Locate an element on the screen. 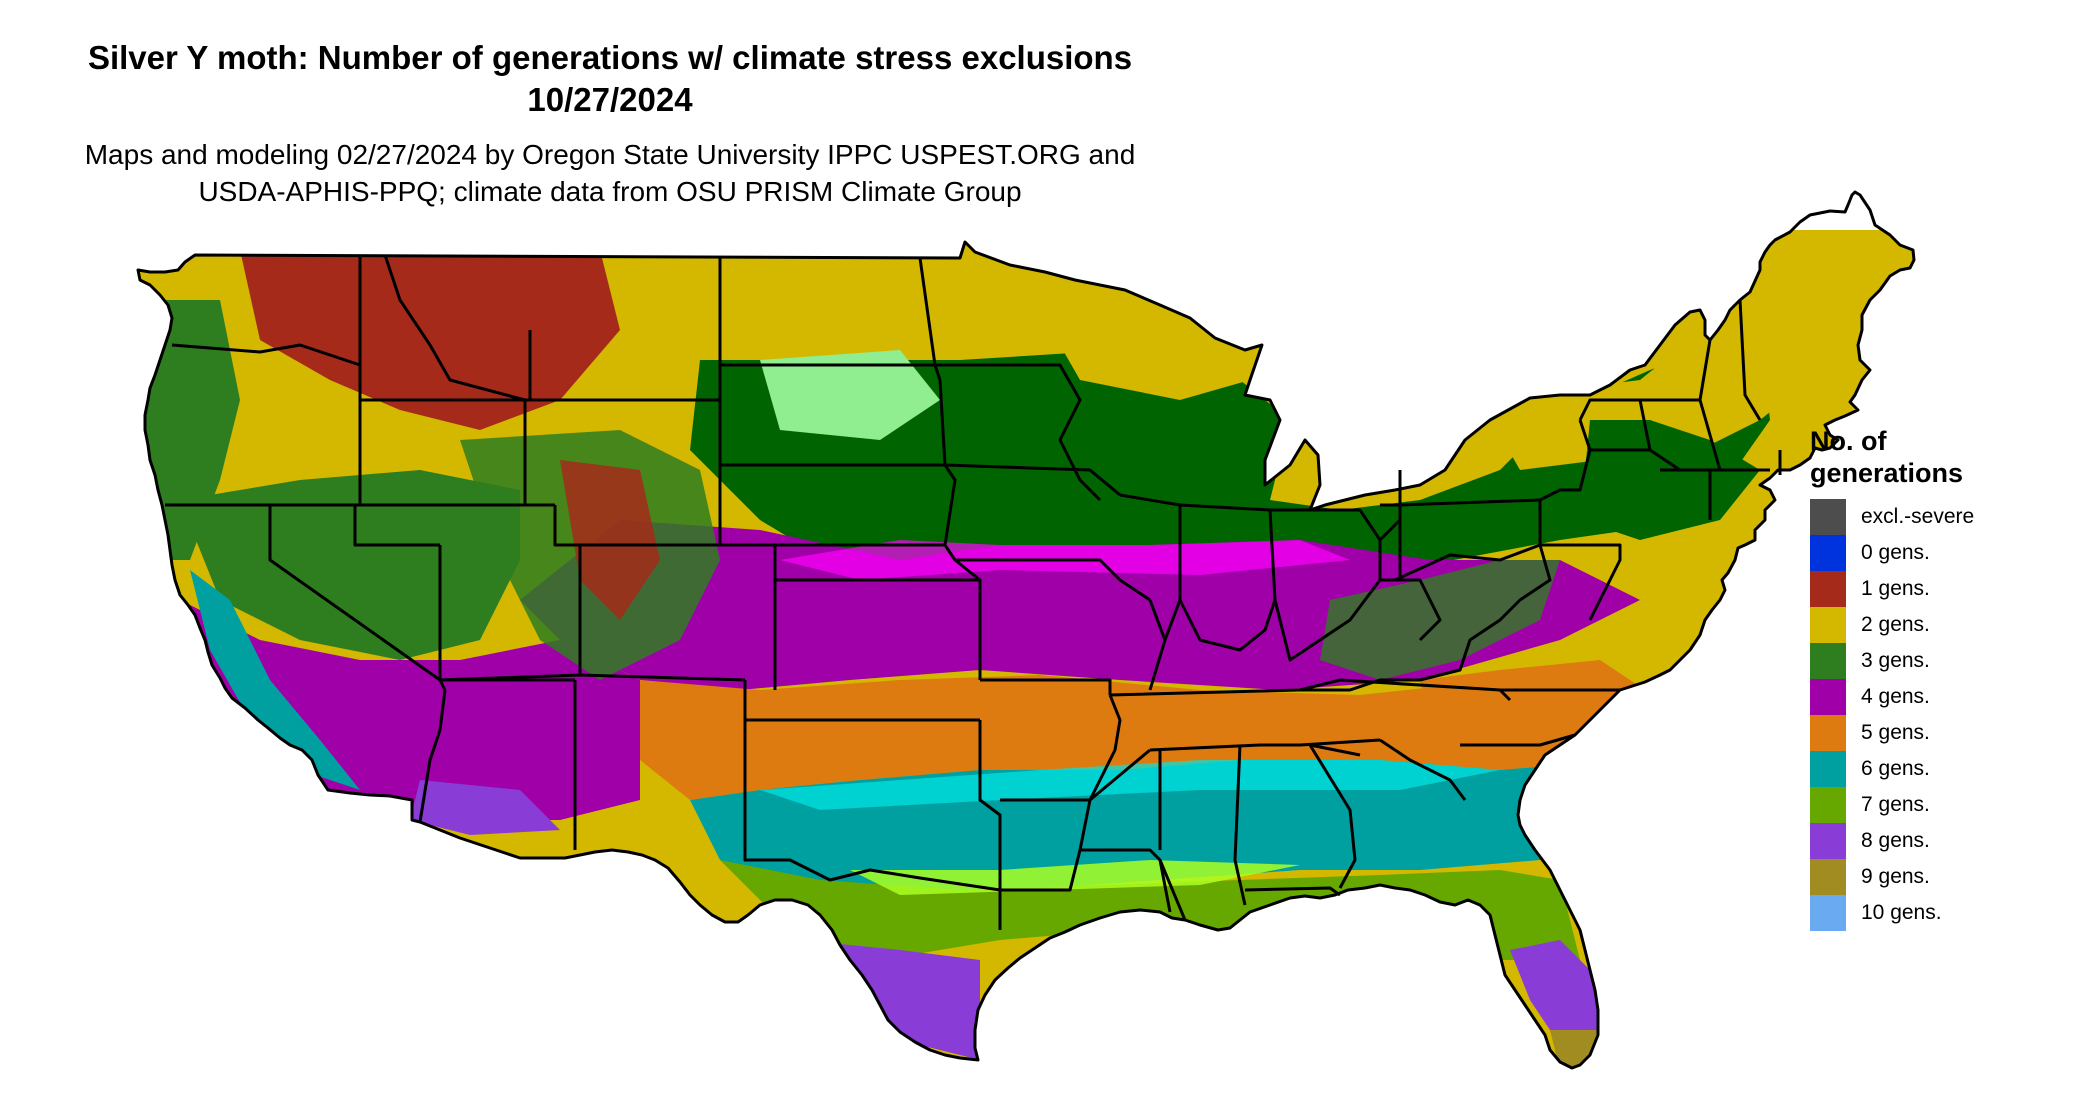 The image size is (2100, 1116). legend-label: 10 gens. is located at coordinates (1901, 912).